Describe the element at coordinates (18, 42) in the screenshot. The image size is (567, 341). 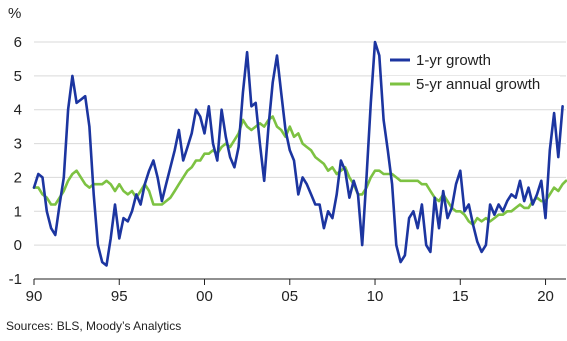
I see `y-tick-label: 6` at that location.